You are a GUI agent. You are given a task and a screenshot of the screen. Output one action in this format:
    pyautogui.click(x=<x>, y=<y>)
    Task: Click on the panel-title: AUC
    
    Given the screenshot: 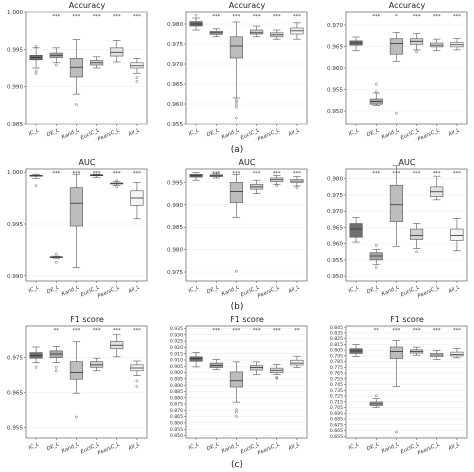 What is the action you would take?
    pyautogui.click(x=87, y=162)
    